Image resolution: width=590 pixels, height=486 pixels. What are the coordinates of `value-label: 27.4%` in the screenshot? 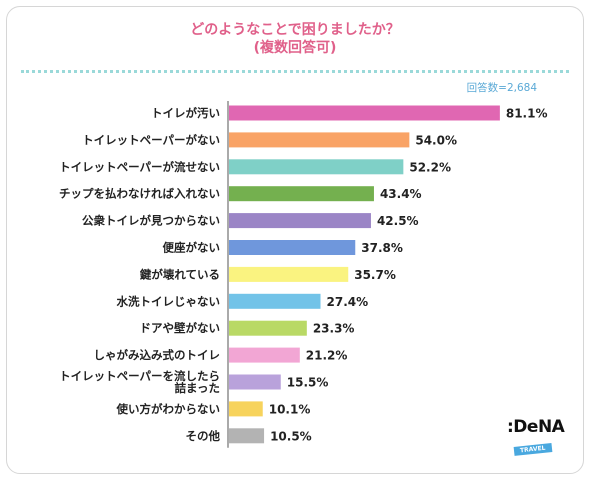 It's located at (348, 302).